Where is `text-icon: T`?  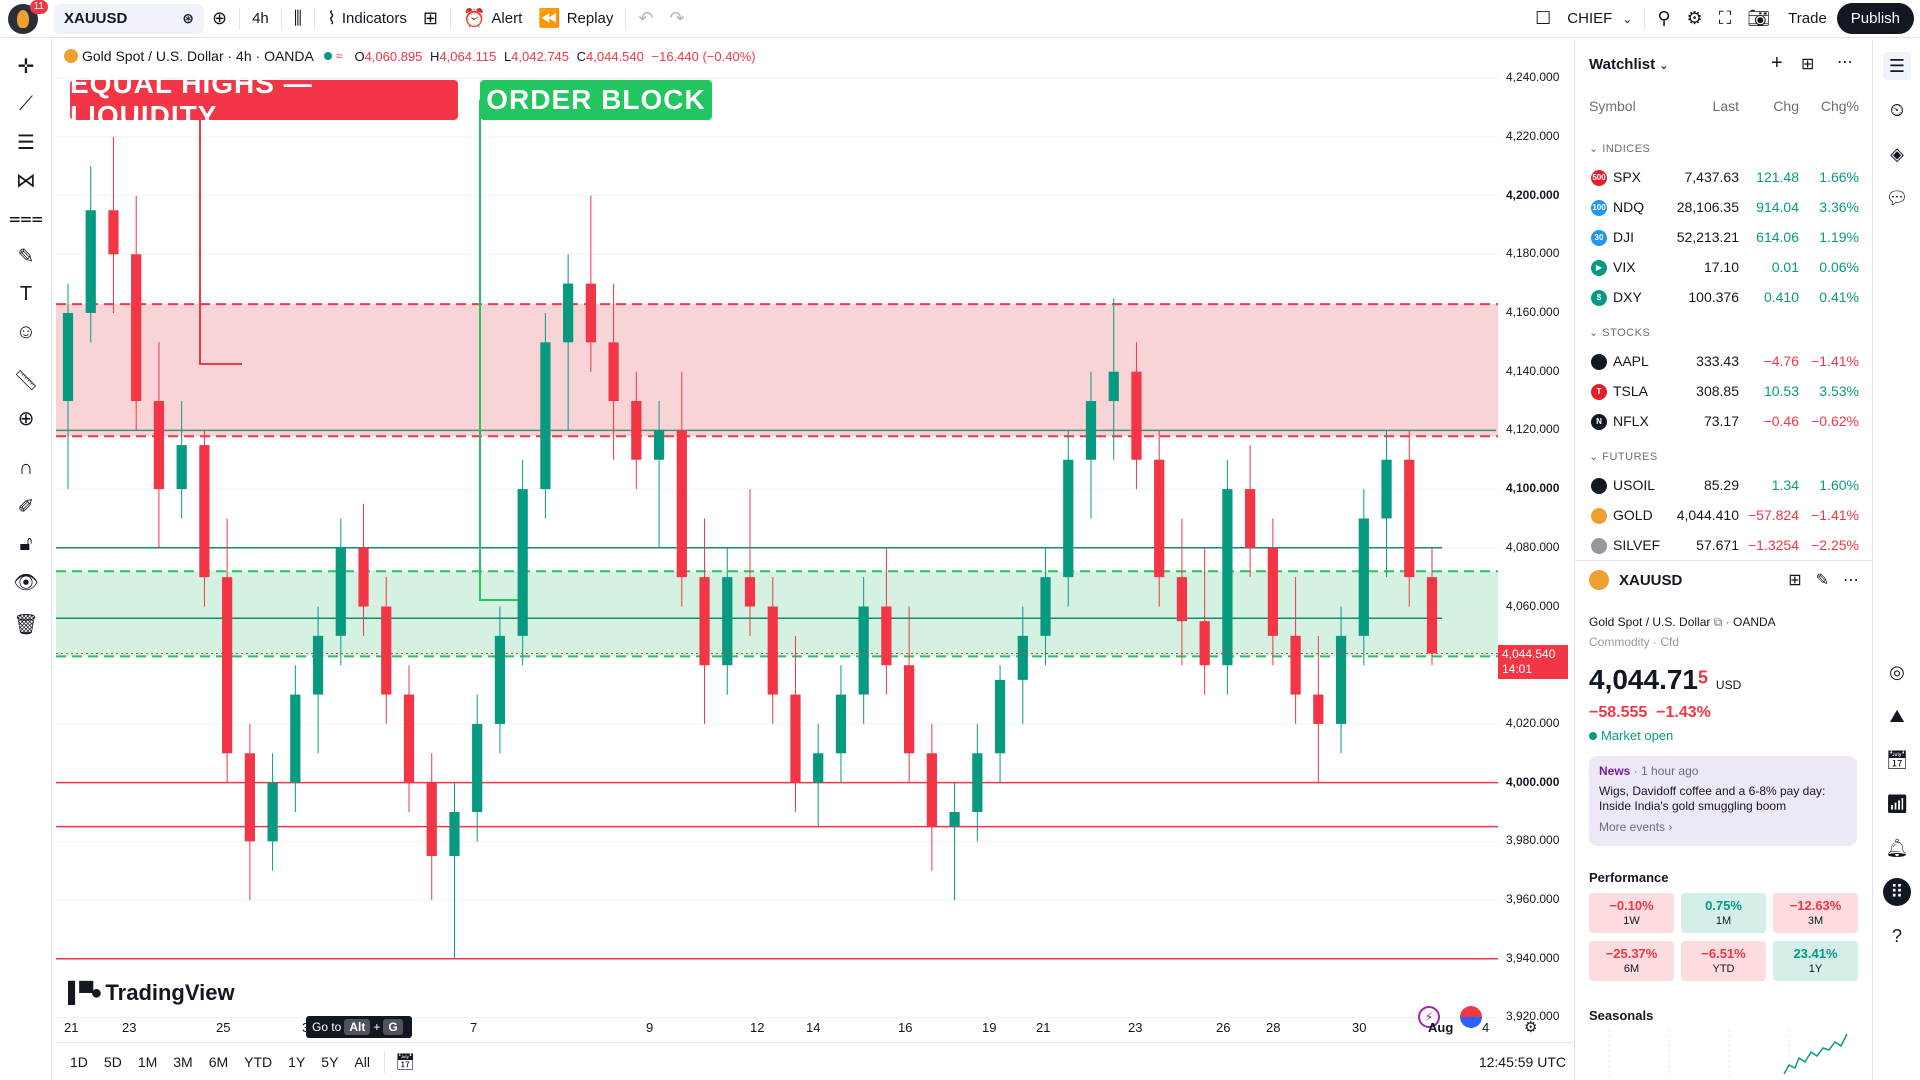 text-icon: T is located at coordinates (26, 293).